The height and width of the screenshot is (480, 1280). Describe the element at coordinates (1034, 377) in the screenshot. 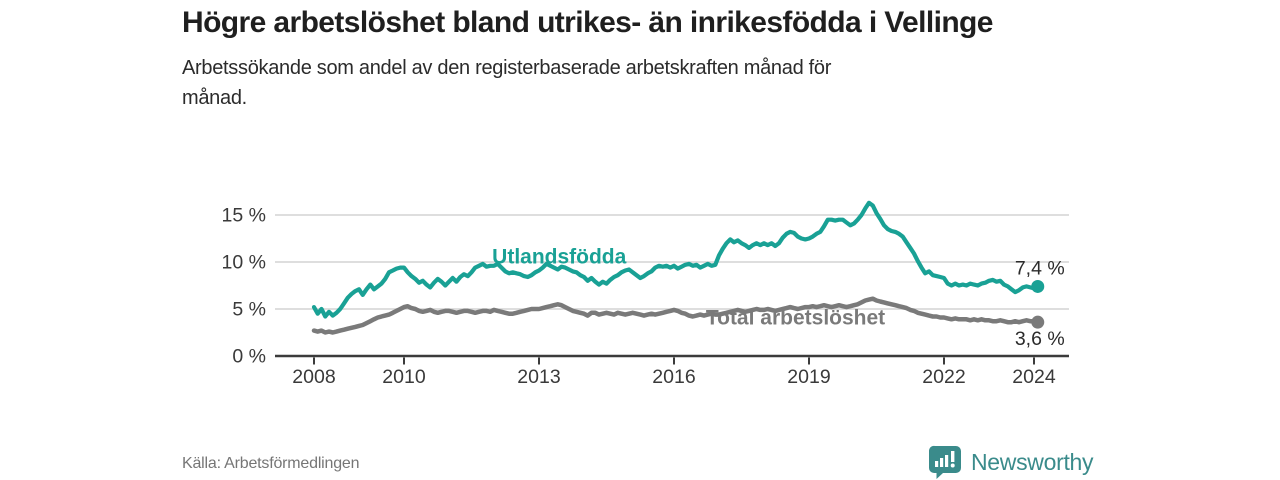

I see `x-tick-label-2024: 2024` at that location.